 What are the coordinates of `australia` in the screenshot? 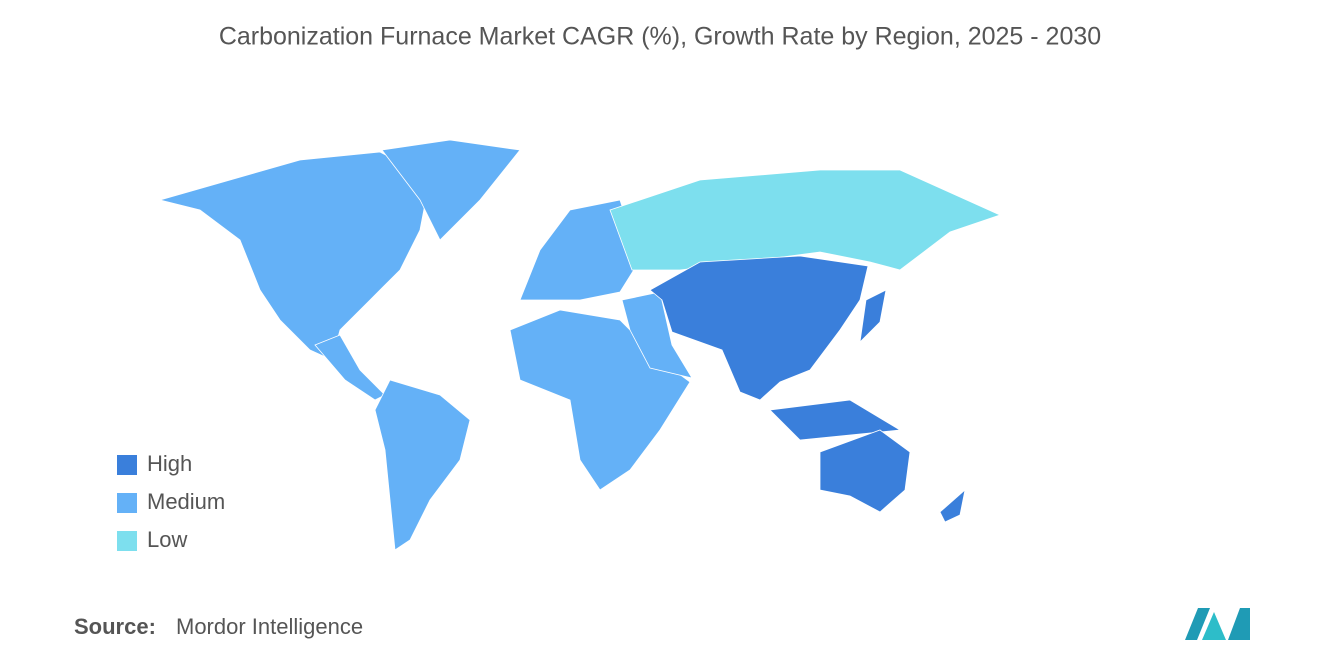 It's located at (865, 471).